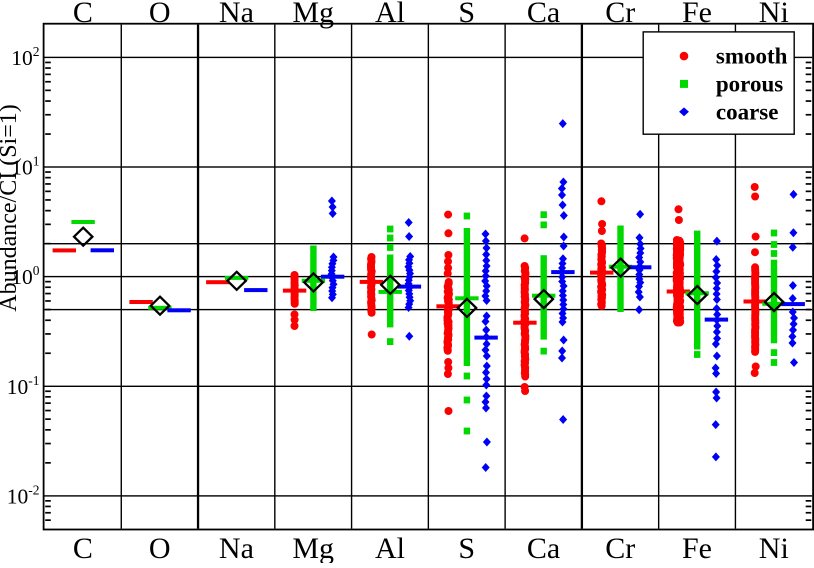 This screenshot has height=568, width=814. I want to click on svg-text: porous, so click(749, 83).